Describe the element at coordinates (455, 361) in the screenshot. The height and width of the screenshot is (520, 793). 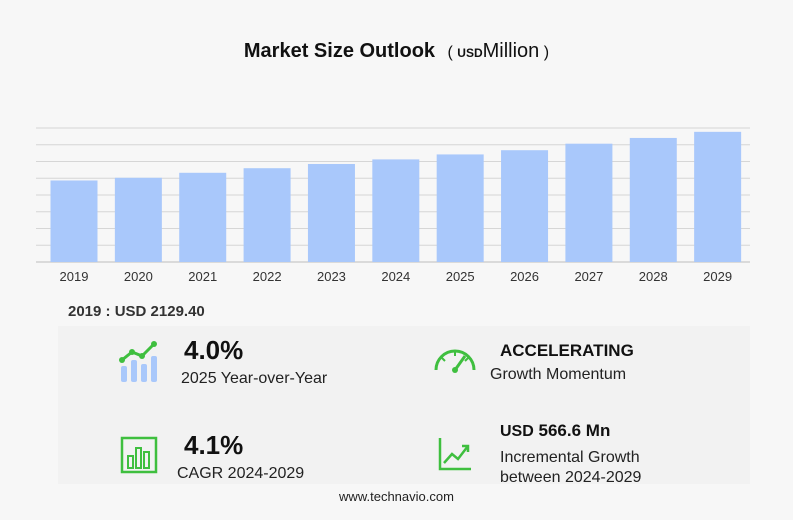
I see `speedometer-icon` at that location.